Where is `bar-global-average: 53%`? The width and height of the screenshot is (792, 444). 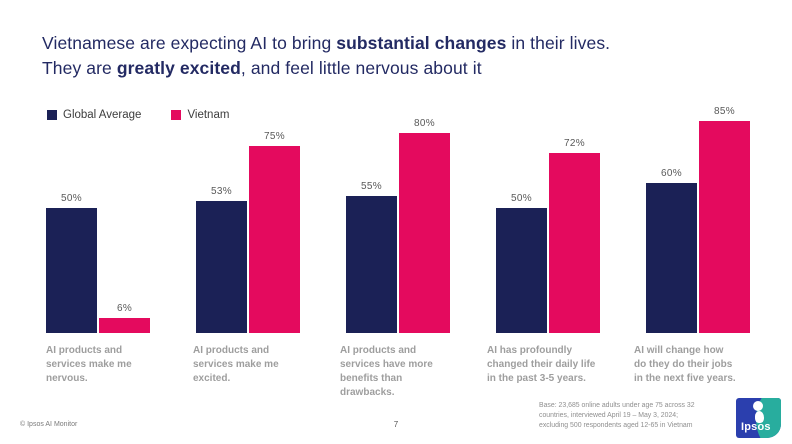 bar-global-average: 53% is located at coordinates (221, 259).